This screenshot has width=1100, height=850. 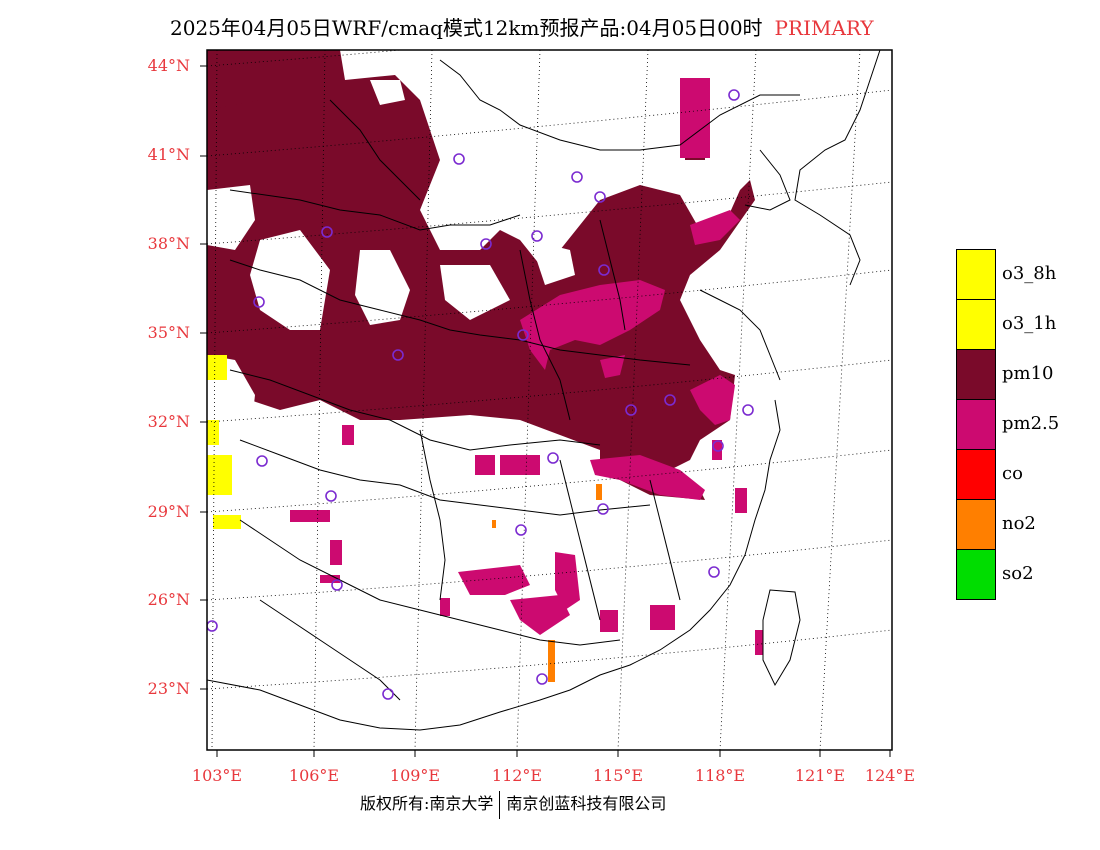 I want to click on footer-divider, so click(x=500, y=804).